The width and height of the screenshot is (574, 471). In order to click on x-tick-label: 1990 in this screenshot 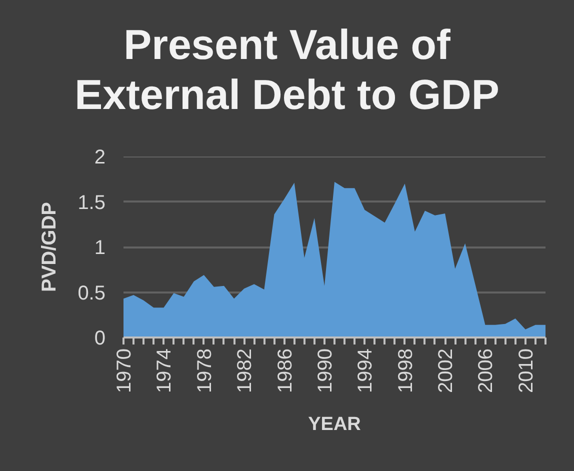, I will do `click(325, 370)`.